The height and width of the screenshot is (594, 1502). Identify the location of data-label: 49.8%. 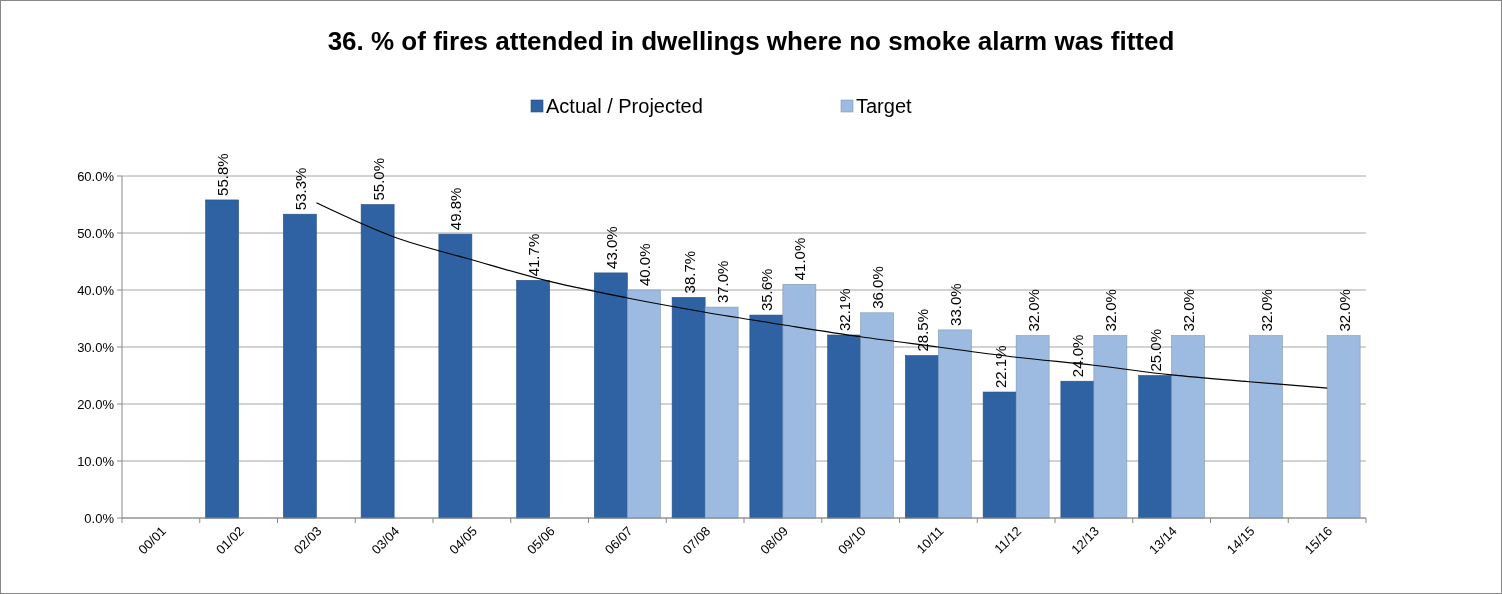
(456, 209).